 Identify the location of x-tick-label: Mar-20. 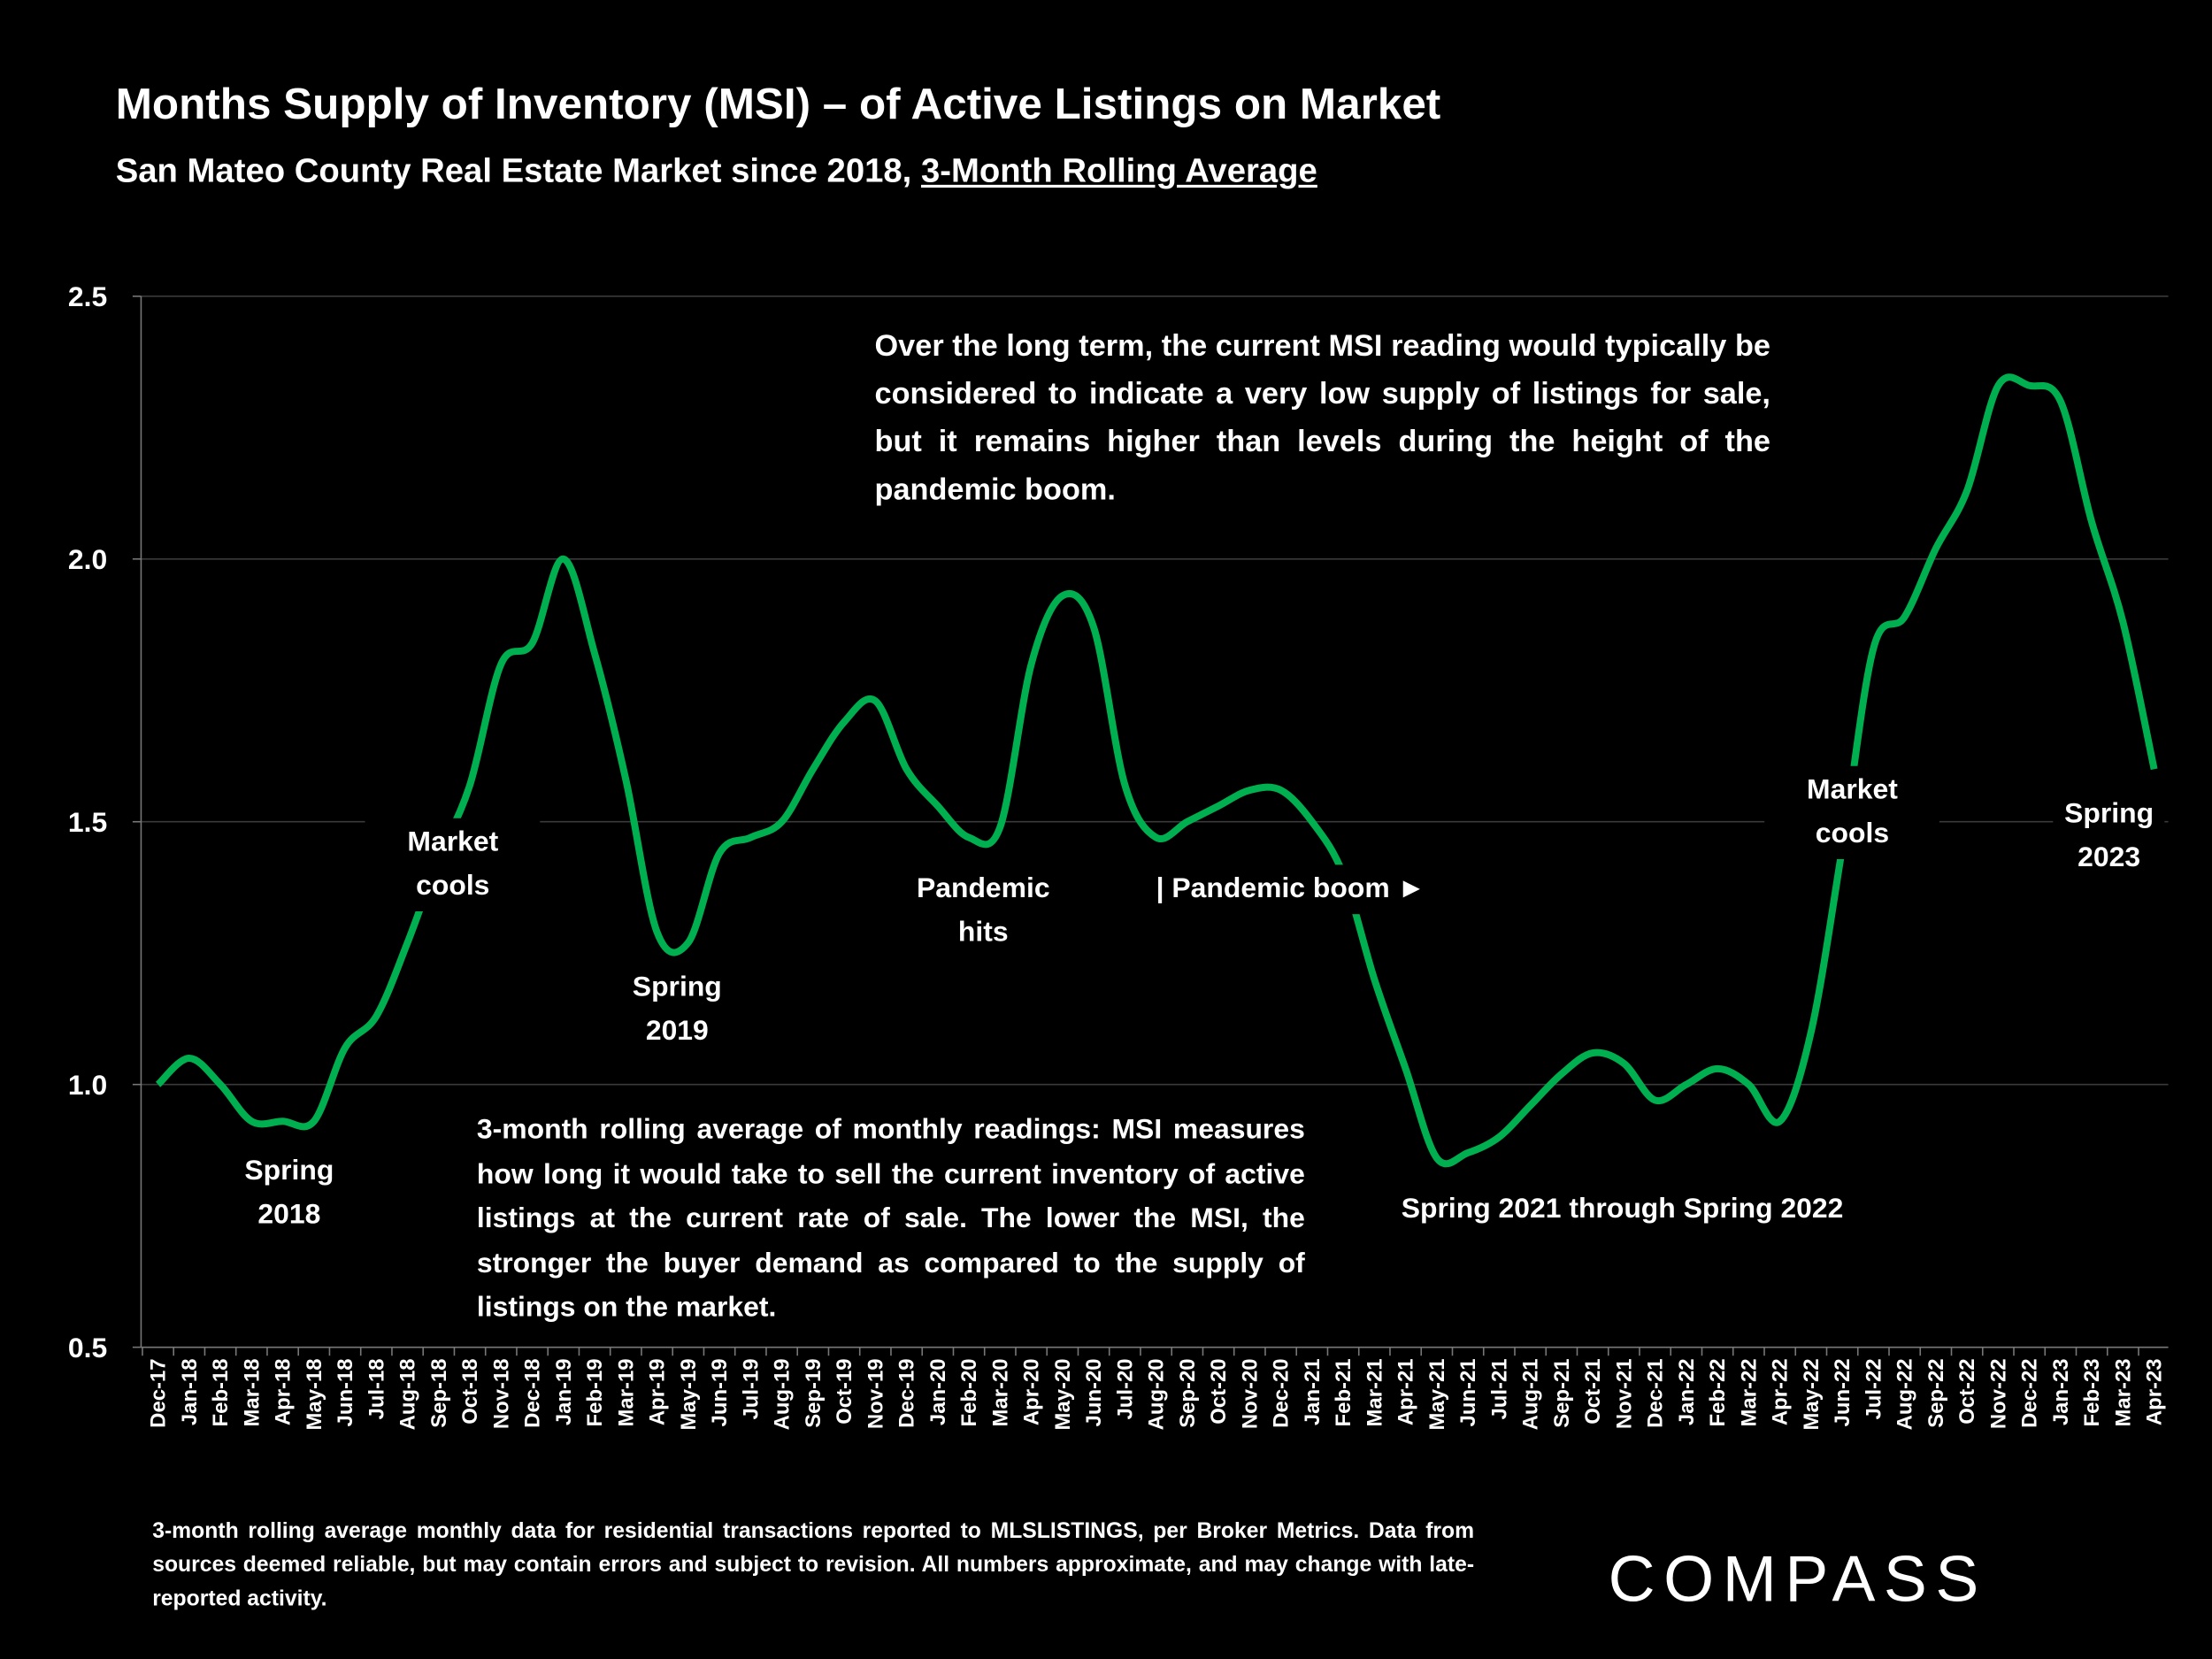
(1000, 1392).